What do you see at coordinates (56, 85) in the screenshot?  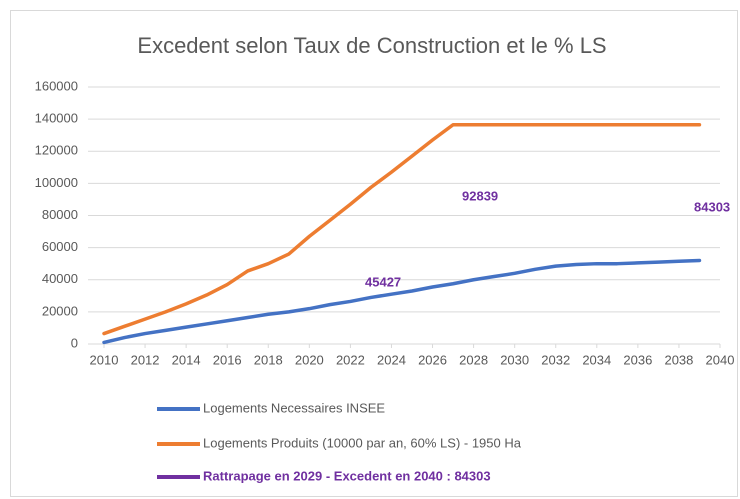 I see `y-tick-label: 160000` at bounding box center [56, 85].